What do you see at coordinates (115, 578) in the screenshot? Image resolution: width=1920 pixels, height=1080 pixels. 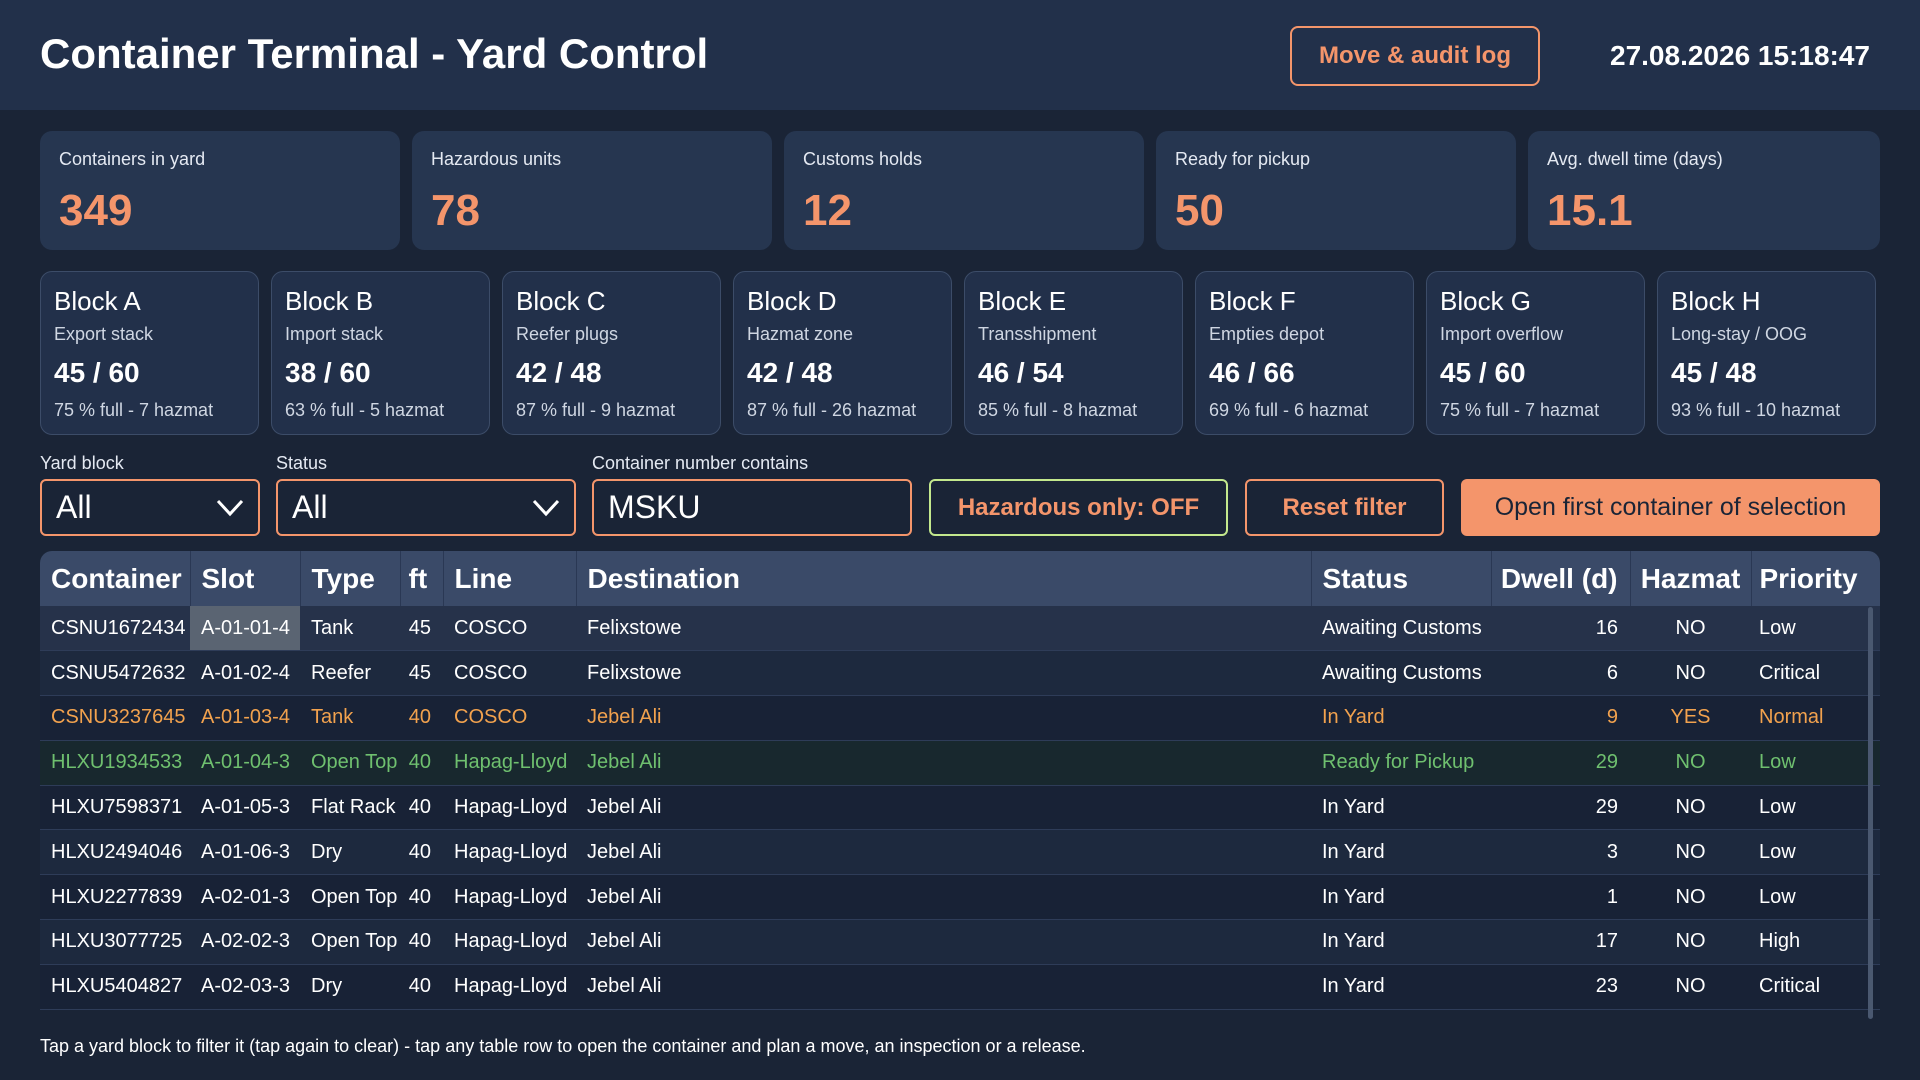 I see `column-header: Container` at bounding box center [115, 578].